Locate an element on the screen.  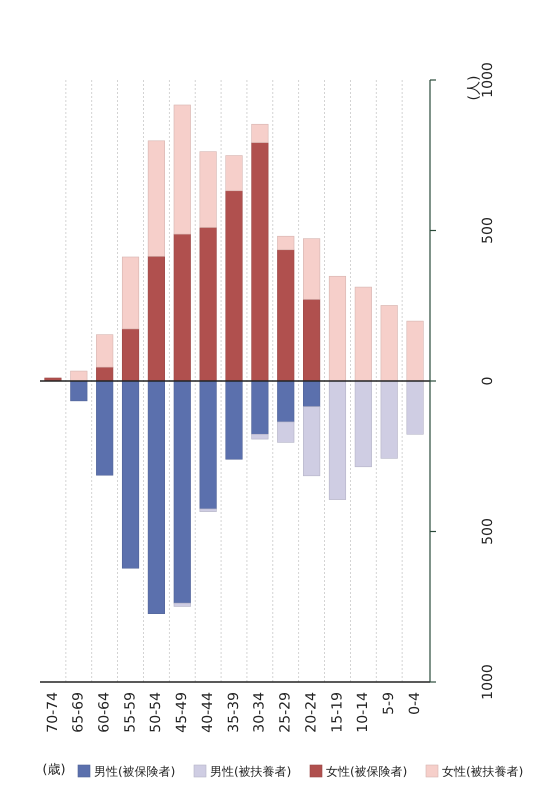
x-tick-label: 35-39 is located at coordinates (234, 712).